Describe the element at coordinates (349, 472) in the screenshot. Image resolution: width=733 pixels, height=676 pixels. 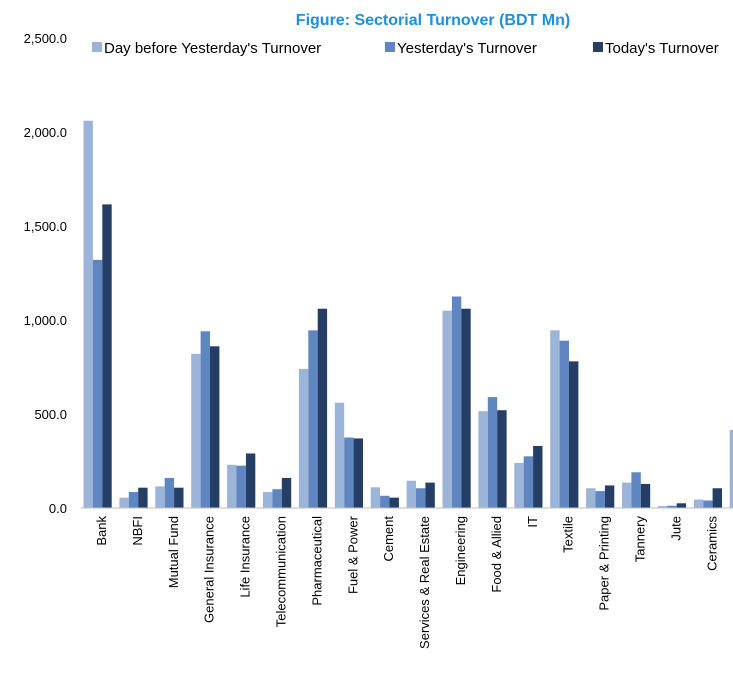
I see `bar-fuel-power-yesterday-s-turnover` at that location.